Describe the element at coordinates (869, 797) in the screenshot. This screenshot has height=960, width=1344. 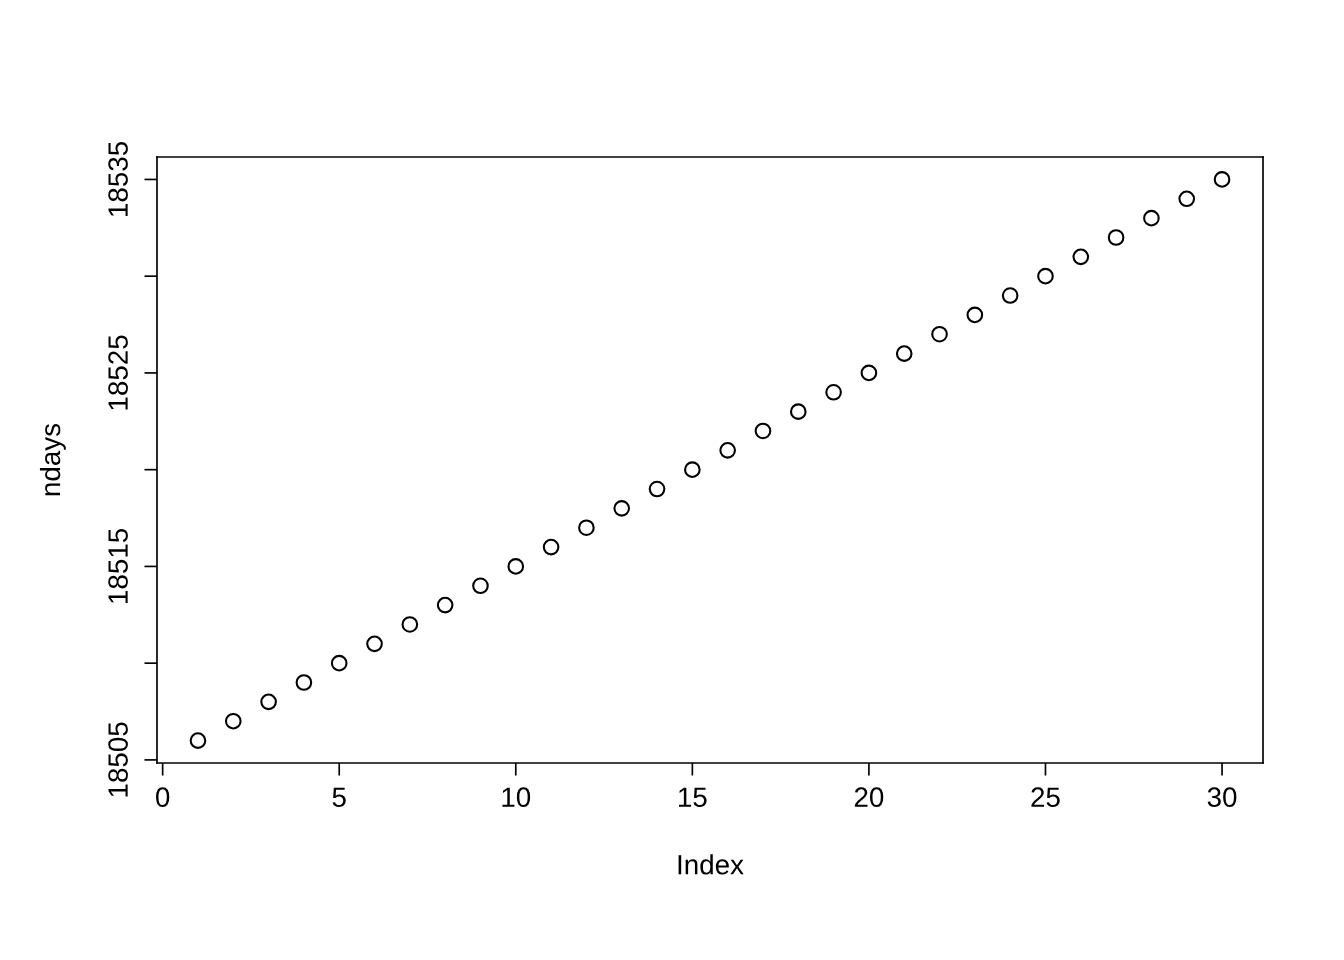
I see `x-tick-label: 20` at that location.